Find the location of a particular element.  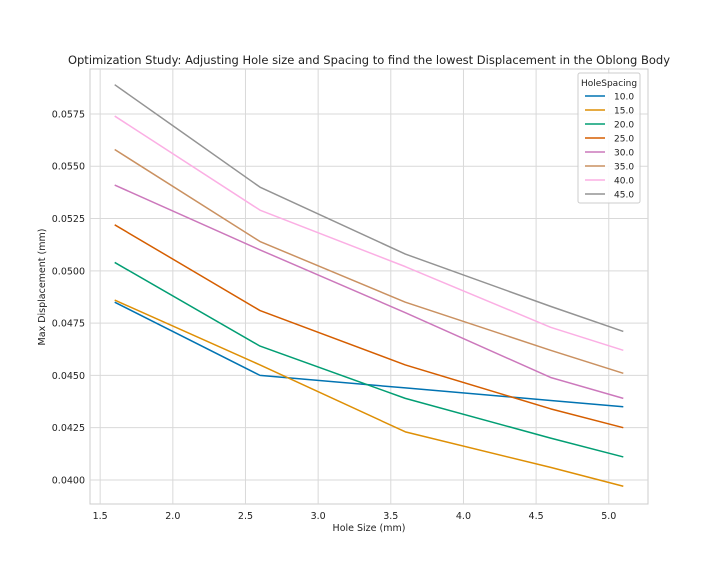

y-tick-label: 0.0475 is located at coordinates (68, 324).